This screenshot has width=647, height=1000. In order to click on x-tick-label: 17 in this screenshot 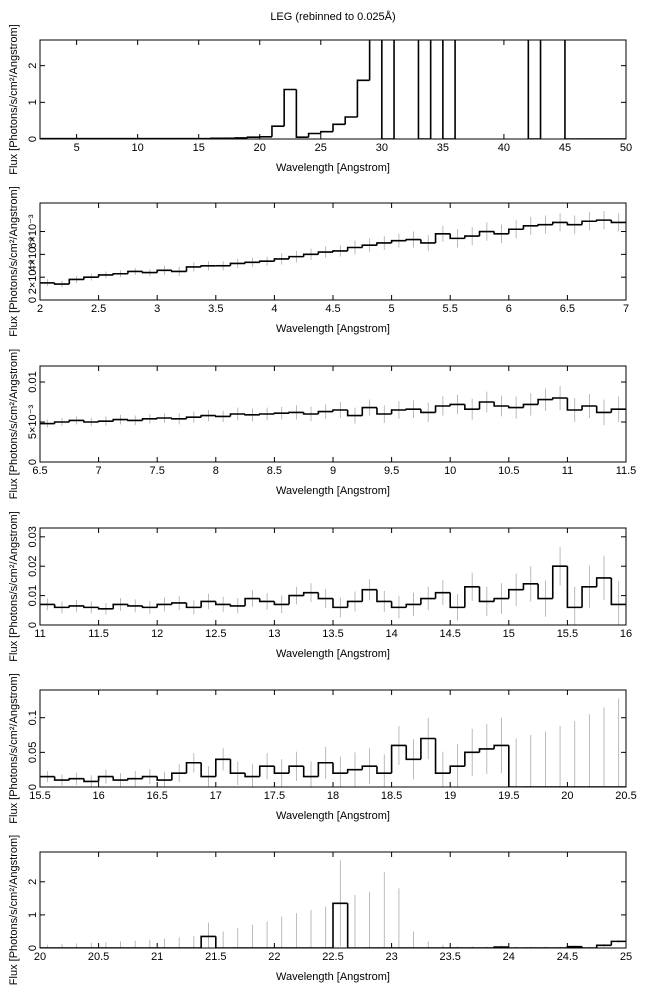, I will do `click(216, 796)`.